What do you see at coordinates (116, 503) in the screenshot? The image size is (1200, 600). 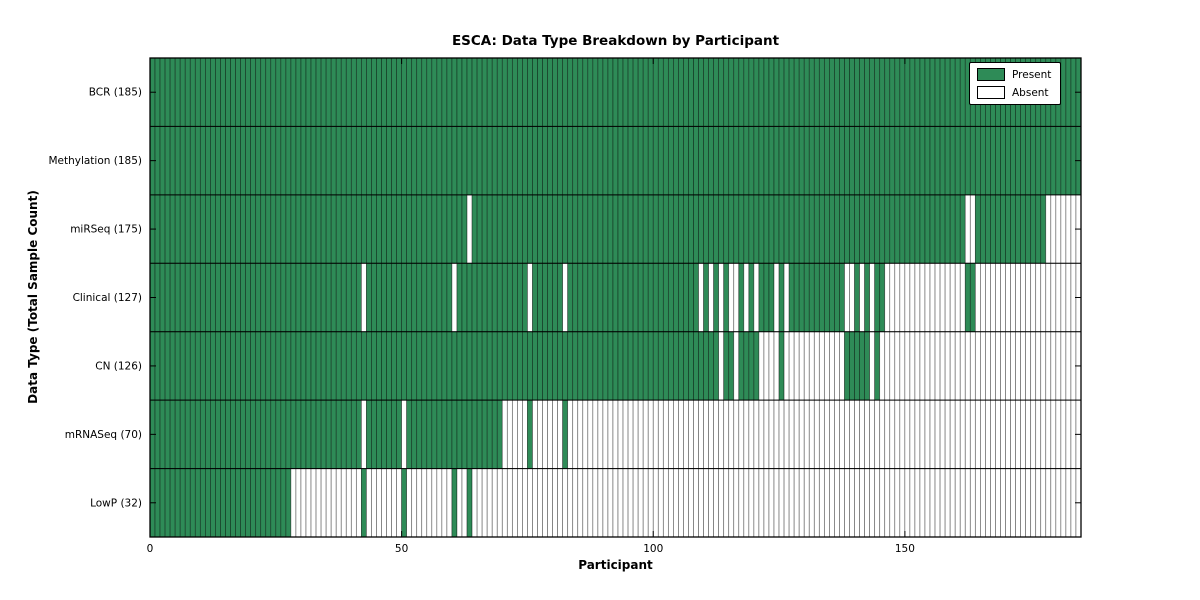 I see `y-tick-label: LowP (32)` at bounding box center [116, 503].